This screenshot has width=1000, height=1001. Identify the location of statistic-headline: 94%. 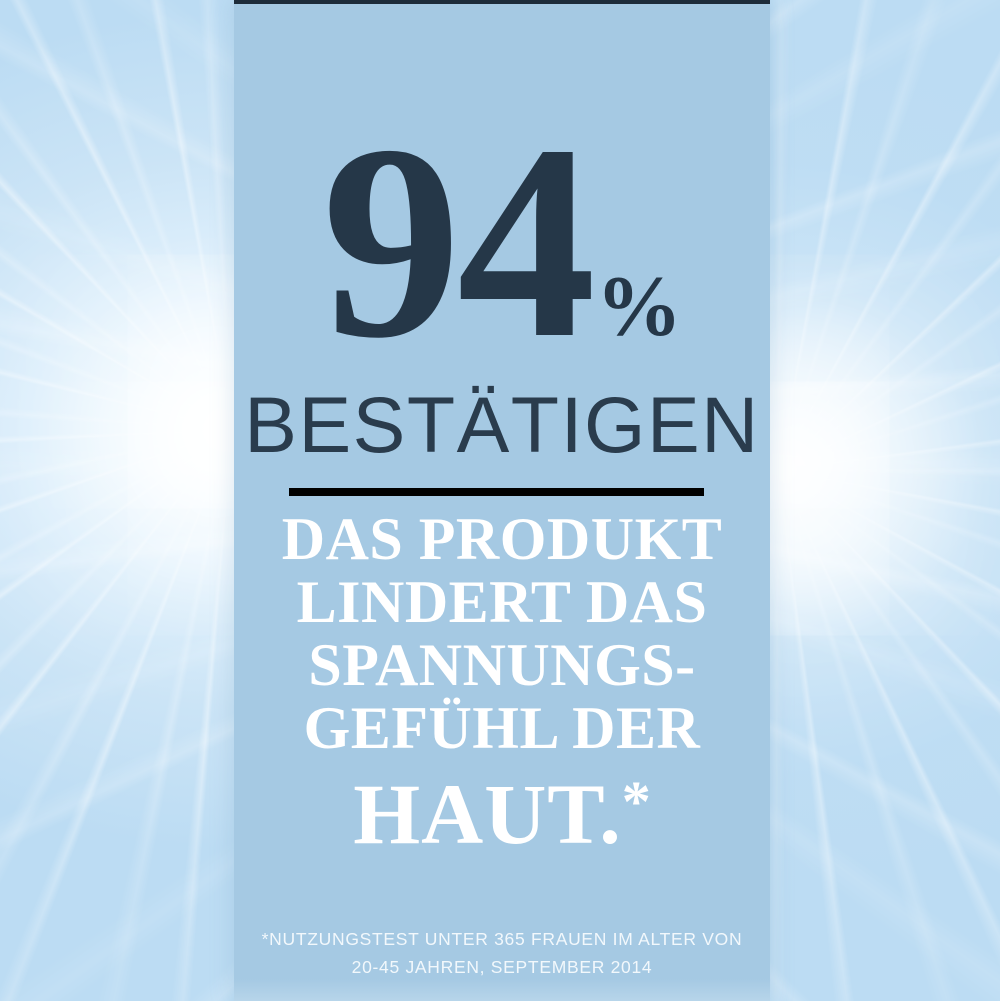
(502, 242).